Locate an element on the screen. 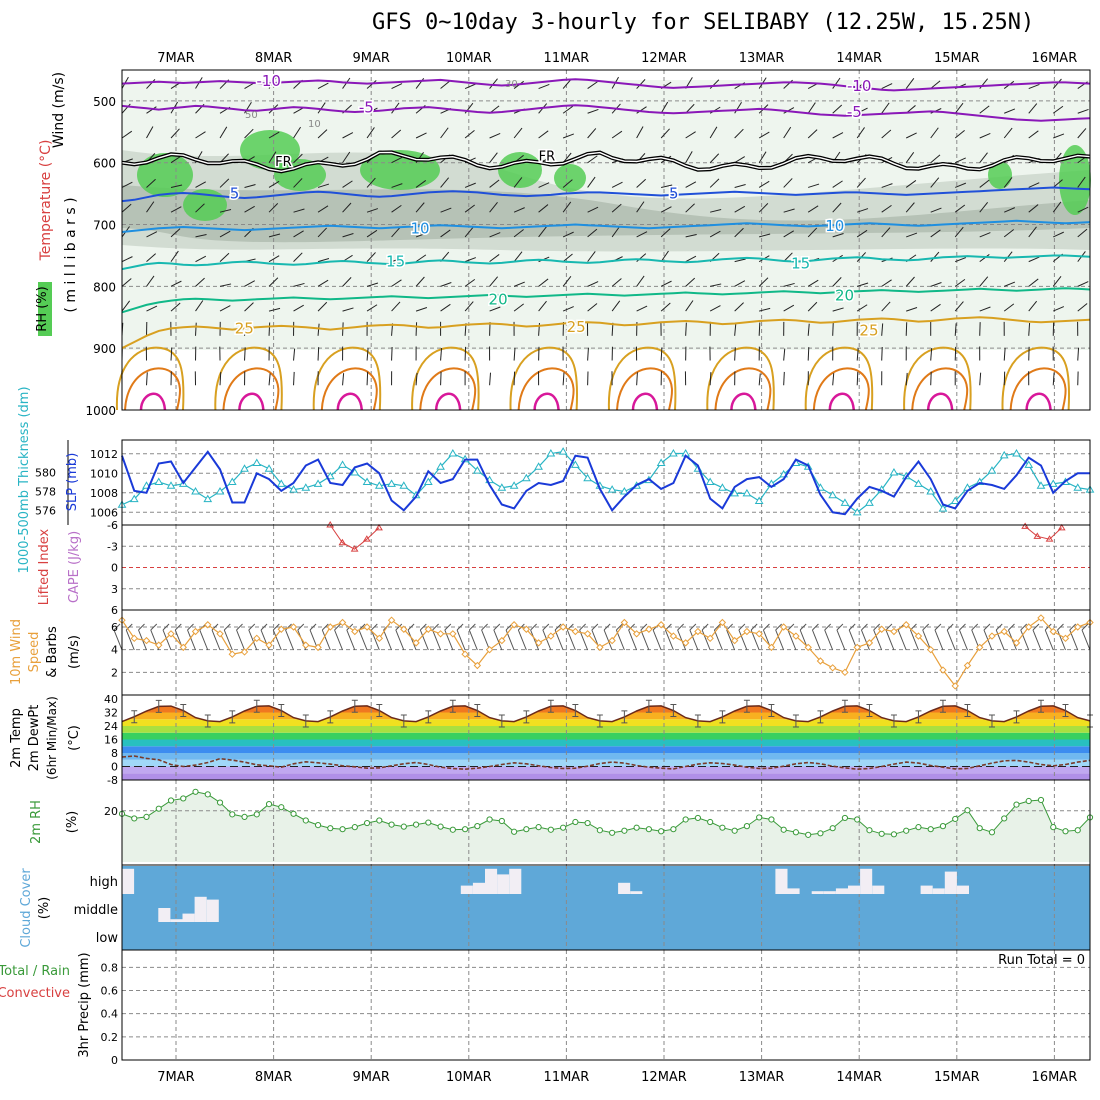  temp-color-band is located at coordinates (606, 743).